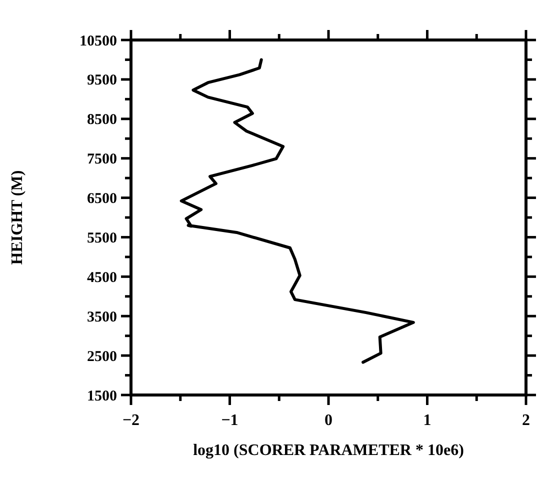  I want to click on y-tick-label: 3500, so click(102, 317).